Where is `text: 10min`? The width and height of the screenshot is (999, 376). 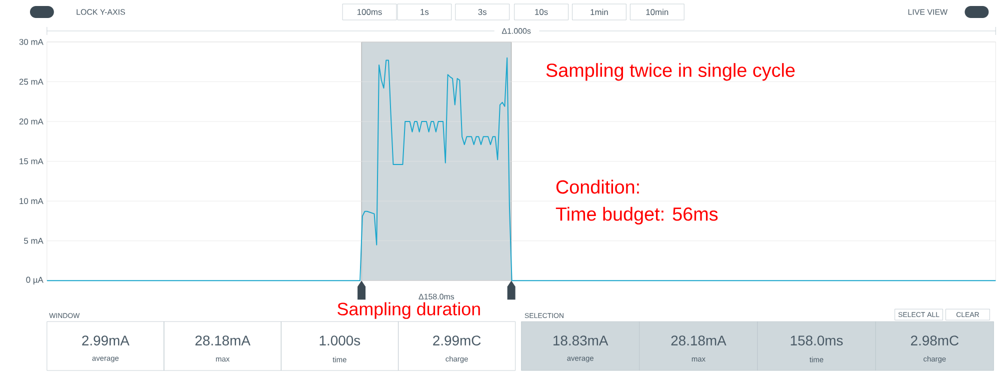 text: 10min is located at coordinates (657, 12).